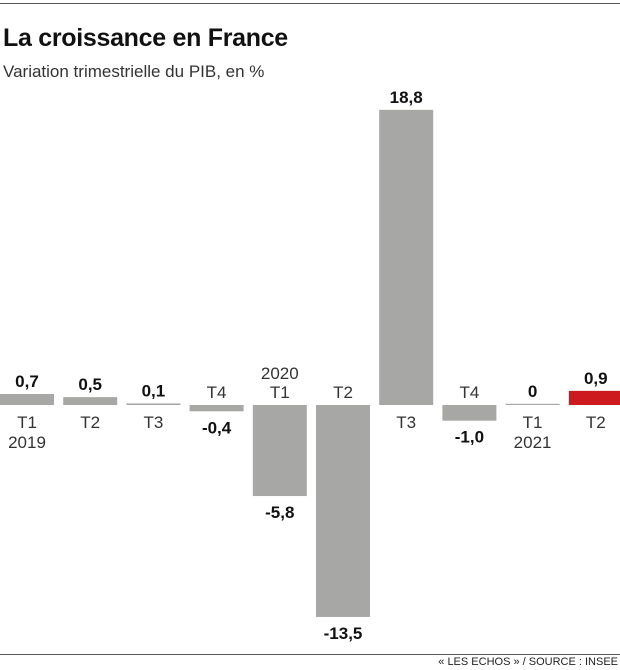 Image resolution: width=620 pixels, height=670 pixels. What do you see at coordinates (310, 3) in the screenshot?
I see `top-rule` at bounding box center [310, 3].